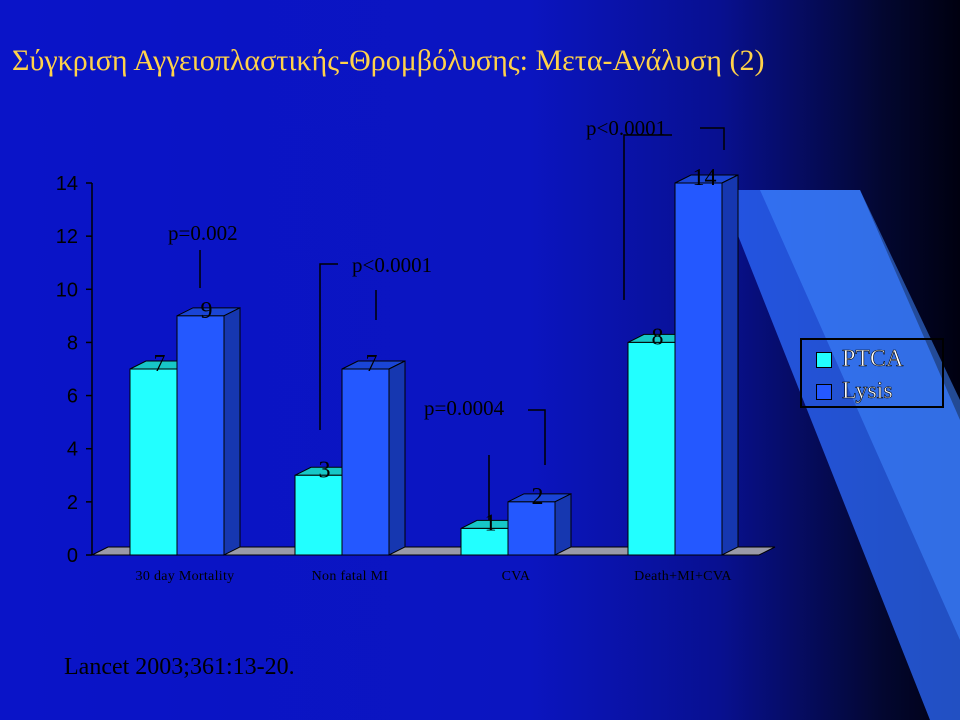 The height and width of the screenshot is (720, 960). What do you see at coordinates (232, 431) in the screenshot?
I see `bar-lysis-0-side` at bounding box center [232, 431].